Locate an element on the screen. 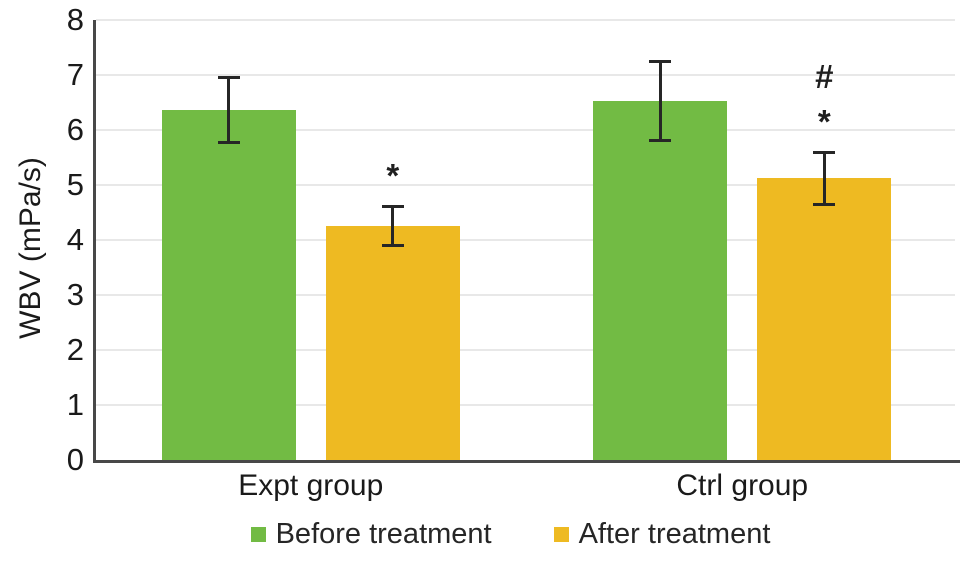  error-bar-0-1-cap-top is located at coordinates (392, 206).